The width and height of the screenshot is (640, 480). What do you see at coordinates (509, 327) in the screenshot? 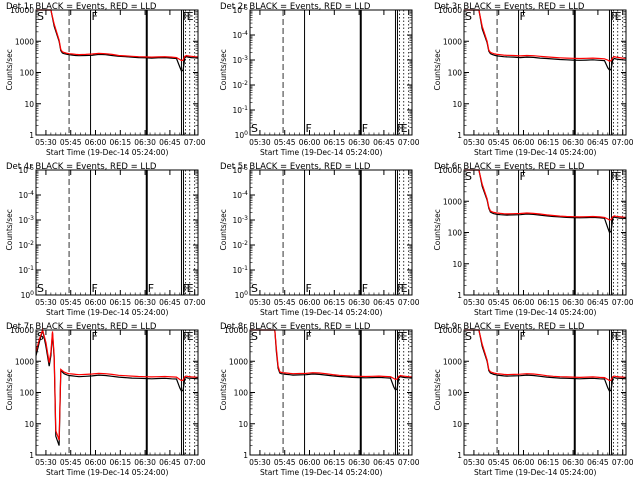
I see `panel-title: Det 9r BLACK = Events, RED = LLD` at bounding box center [509, 327].